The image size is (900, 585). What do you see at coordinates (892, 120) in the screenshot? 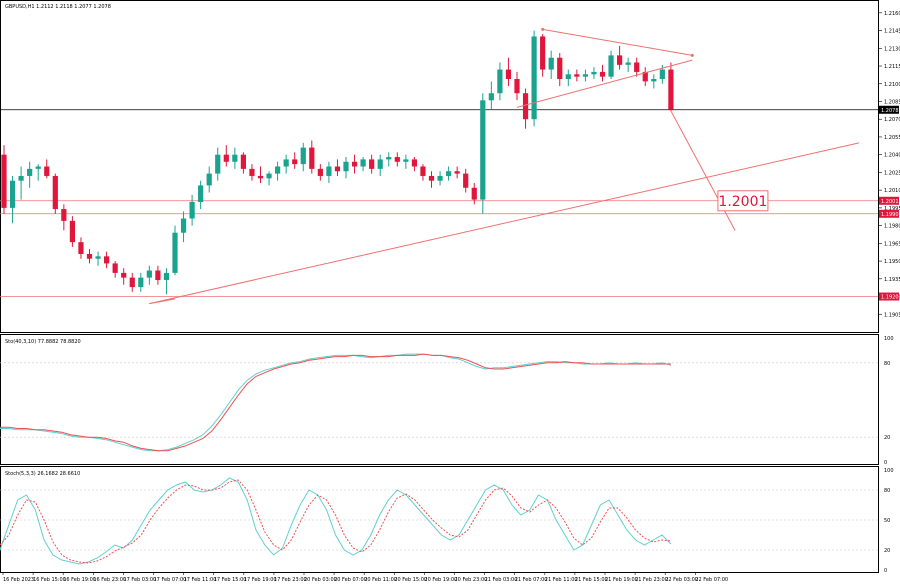
I see `price-axis-label: 1.2070` at bounding box center [892, 120].